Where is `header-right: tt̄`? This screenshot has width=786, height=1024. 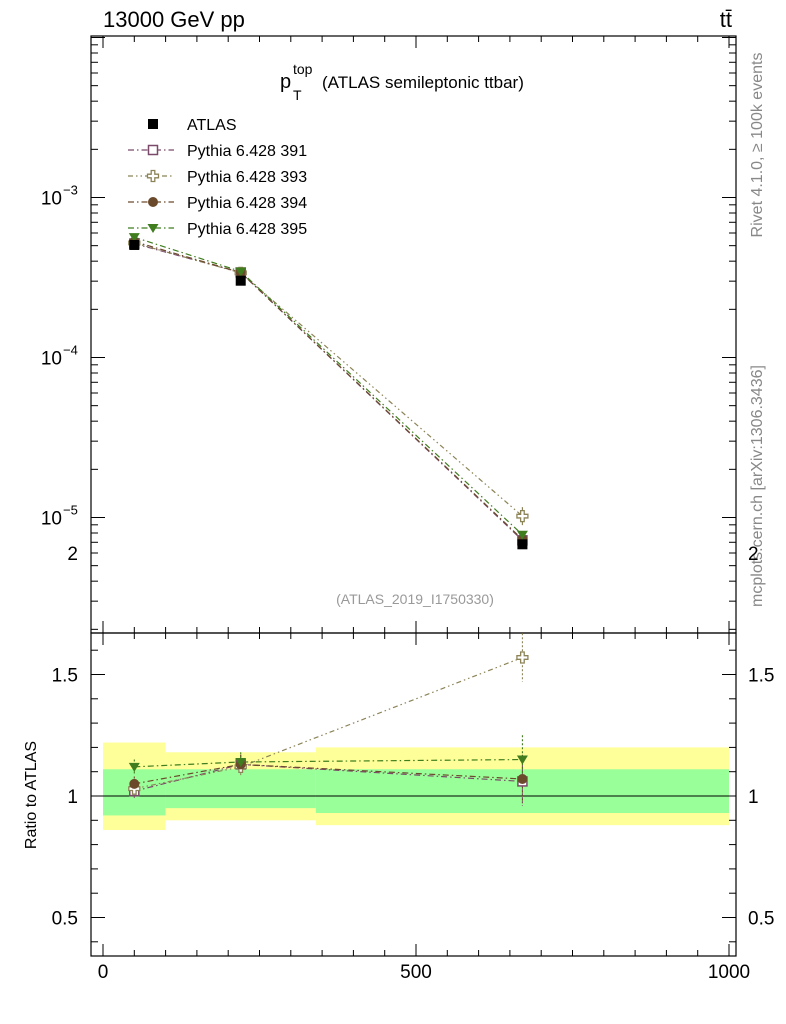 header-right: tt̄ is located at coordinates (726, 19).